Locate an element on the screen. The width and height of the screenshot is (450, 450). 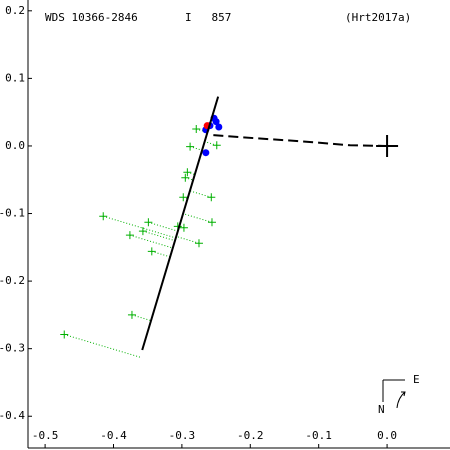
y-tick-label: -0.2 is located at coordinates (12, 280).